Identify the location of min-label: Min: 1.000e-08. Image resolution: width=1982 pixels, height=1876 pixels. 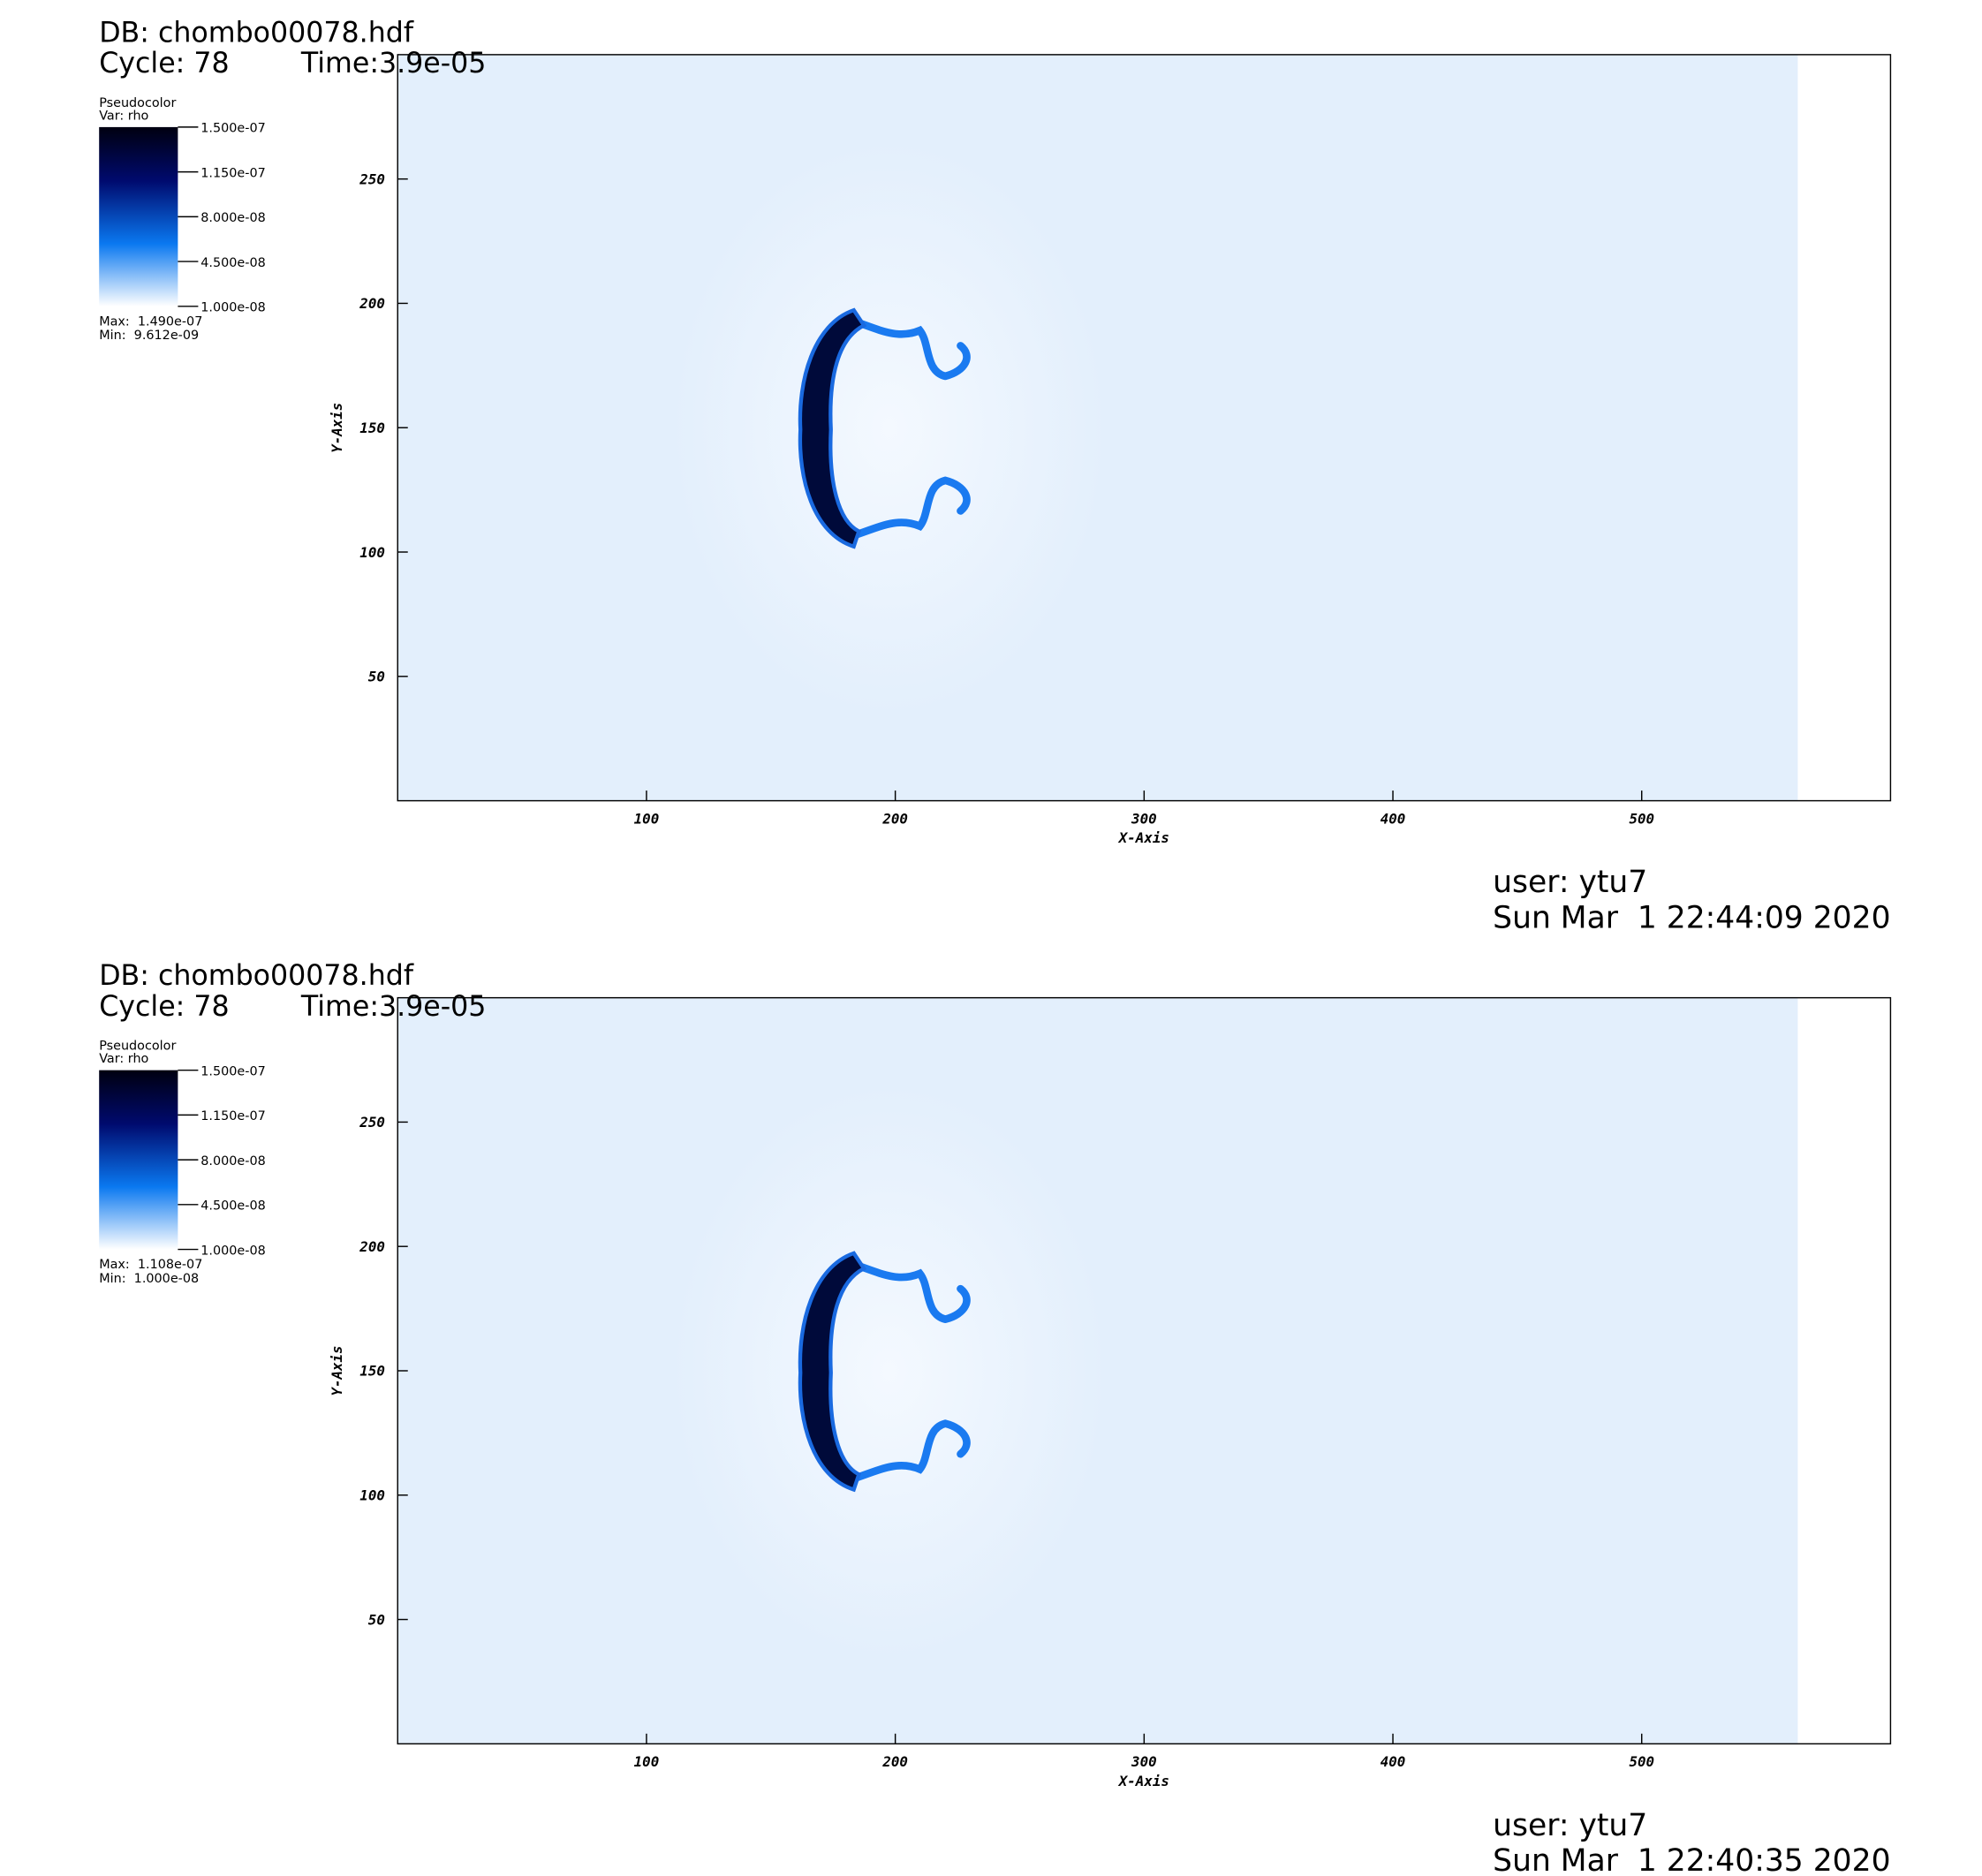
(149, 1279).